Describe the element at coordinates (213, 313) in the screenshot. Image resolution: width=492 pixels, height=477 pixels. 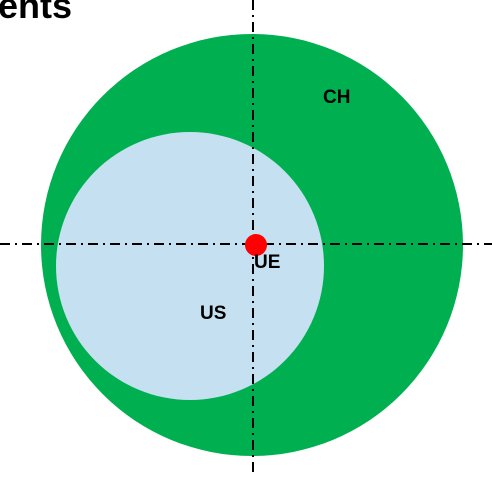
I see `us-label: US` at that location.